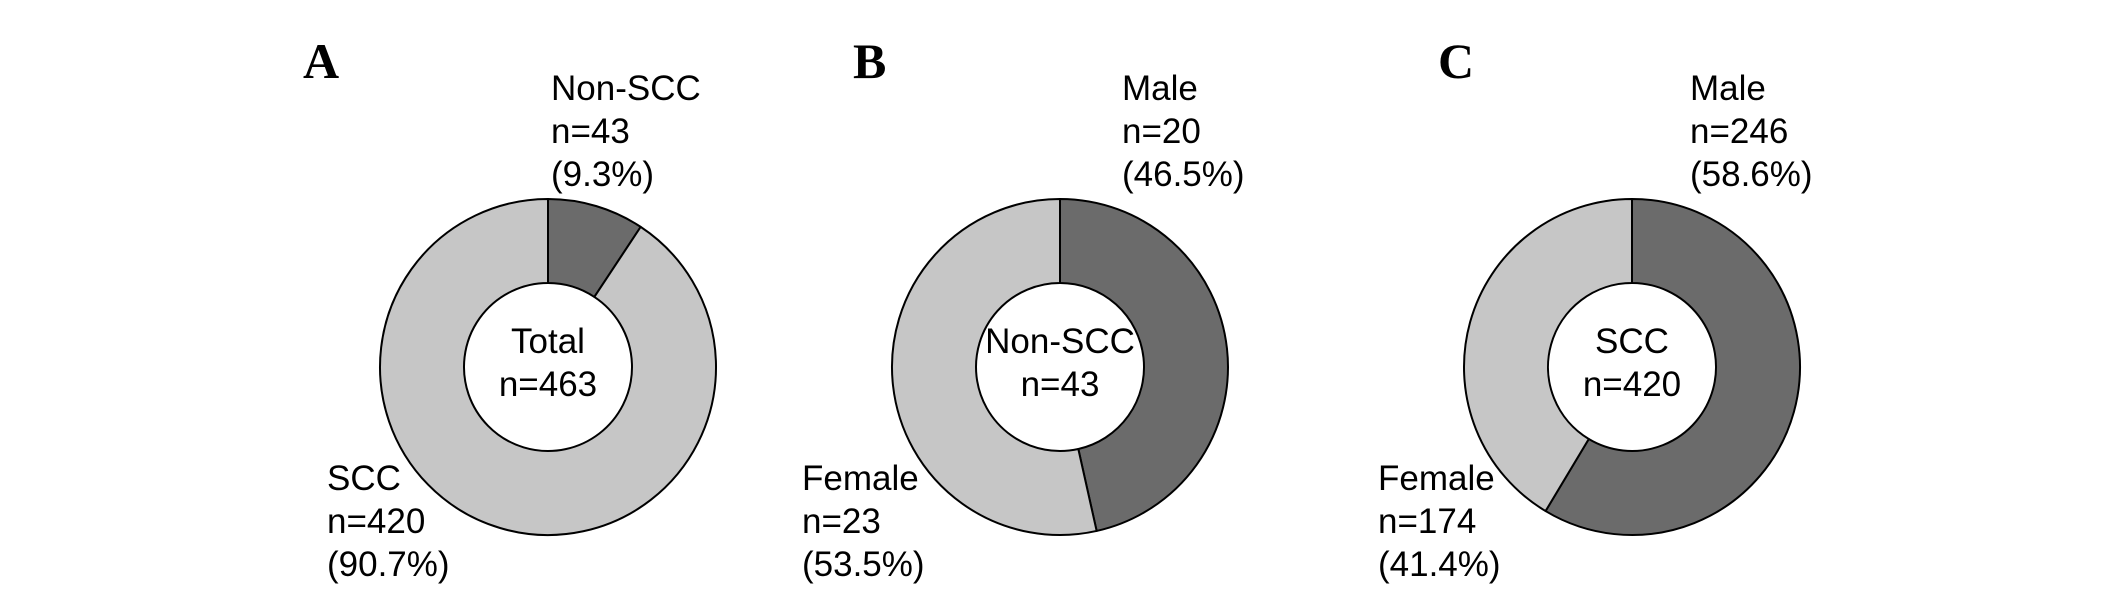  I want to click on hole-label-line: Total, so click(548, 341).